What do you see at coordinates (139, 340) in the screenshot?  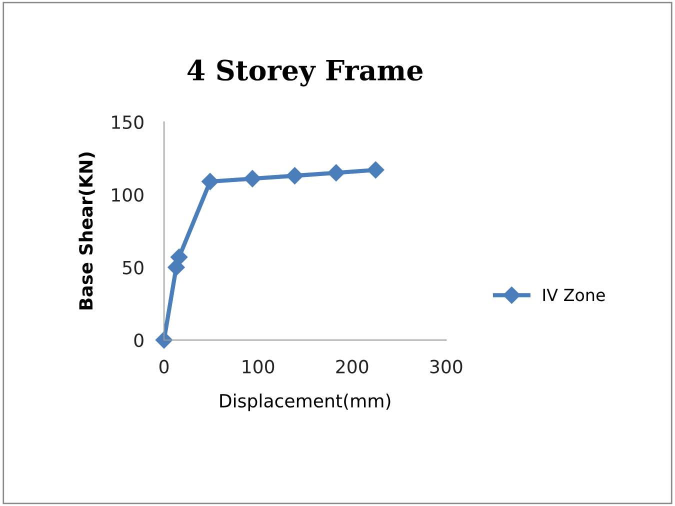 I see `y-tick-label: 0` at bounding box center [139, 340].